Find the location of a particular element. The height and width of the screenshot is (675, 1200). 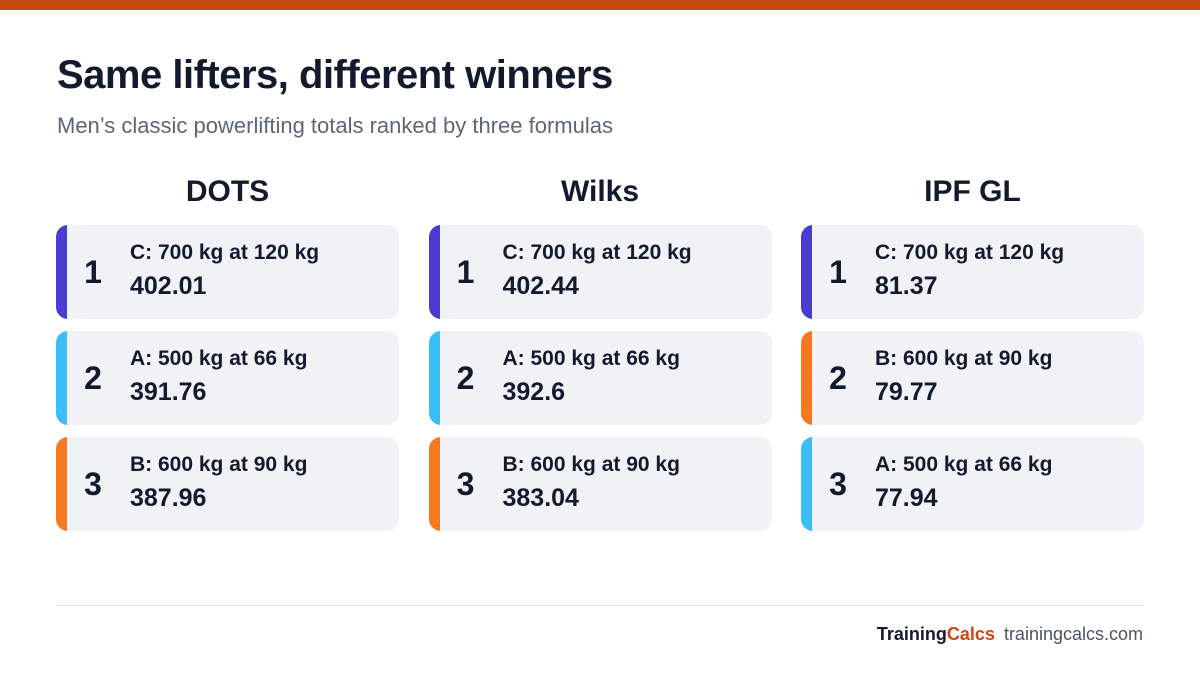

ranking-card: 3 B: 600 kg at 90 kg 387.96 is located at coordinates (227, 484).